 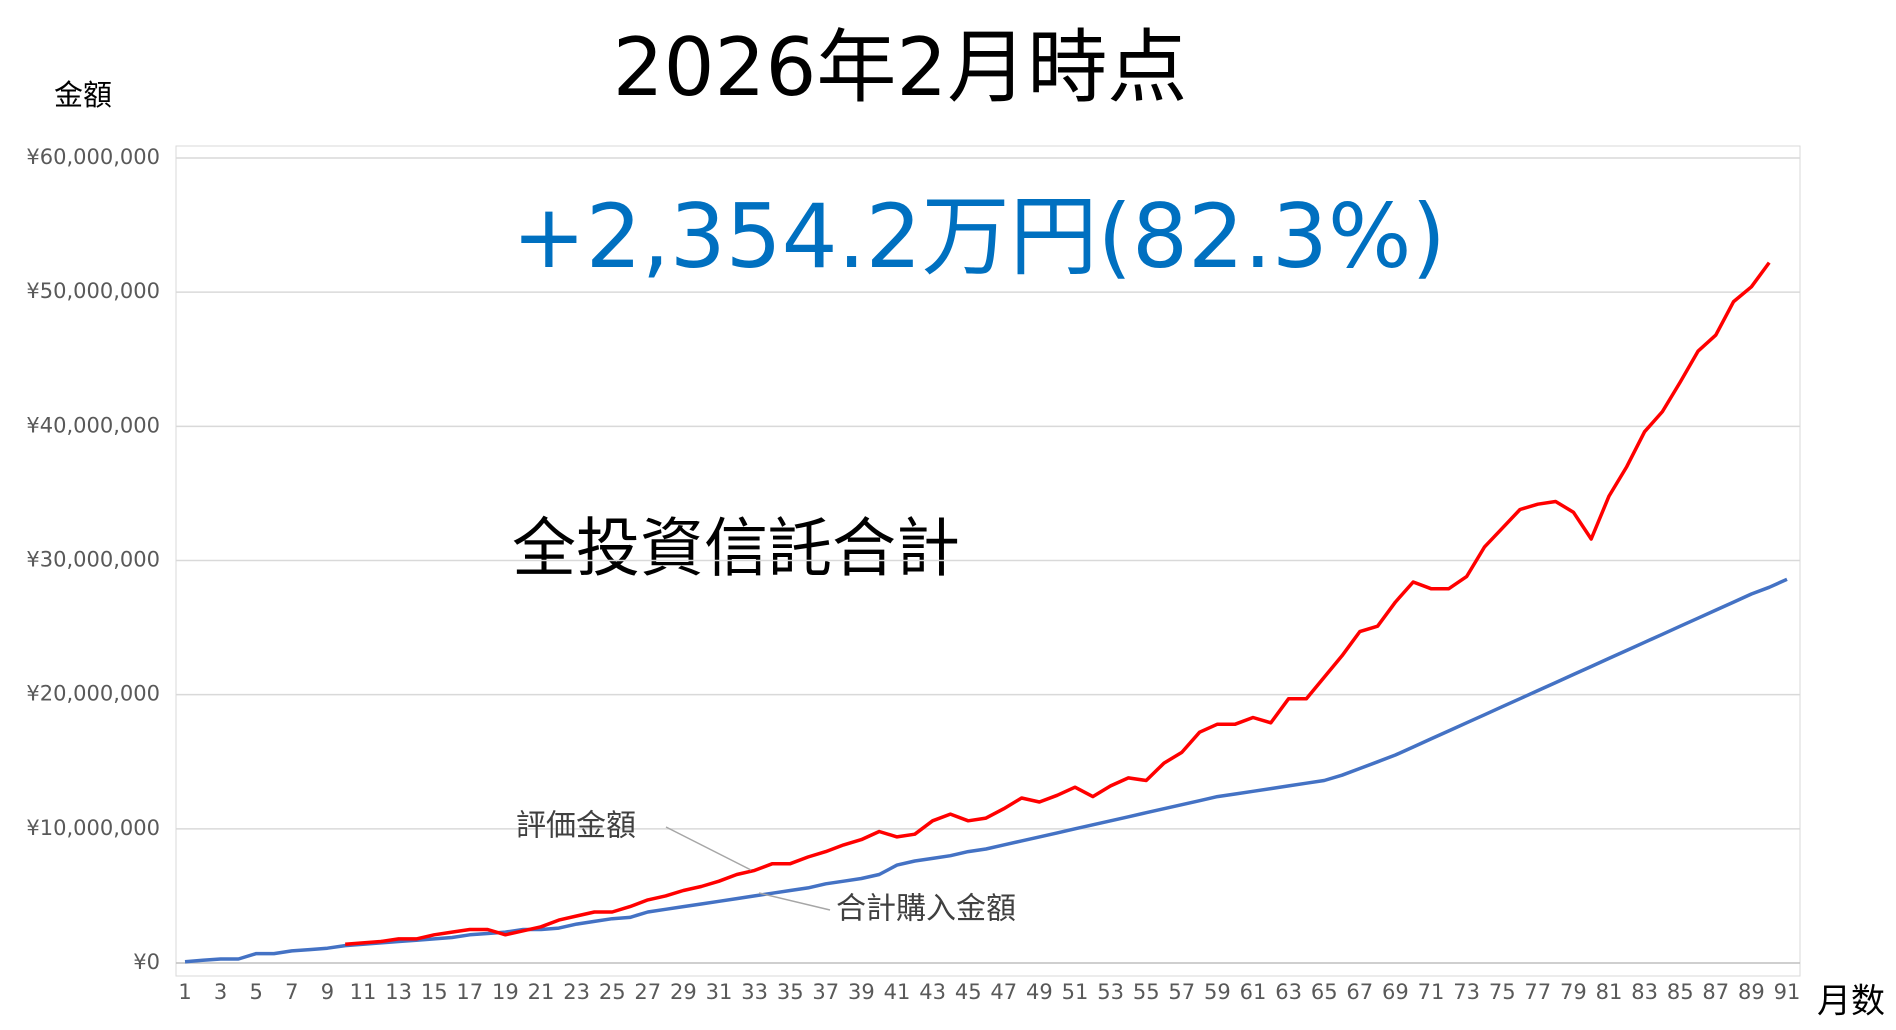 I want to click on y-tick-label: ¥20,000,000, so click(x=93, y=694).